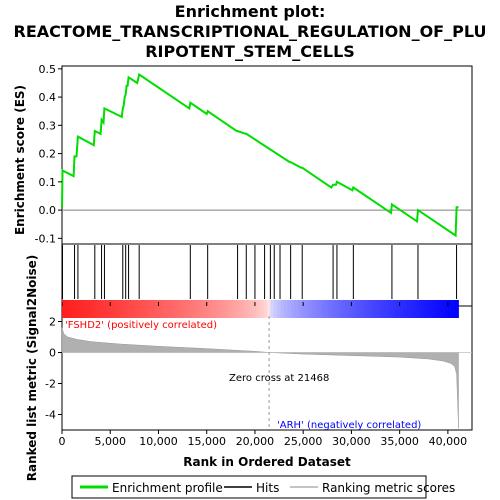 This screenshot has height=500, width=500. Describe the element at coordinates (448, 441) in the screenshot. I see `x-tick-label: 40,000` at that location.